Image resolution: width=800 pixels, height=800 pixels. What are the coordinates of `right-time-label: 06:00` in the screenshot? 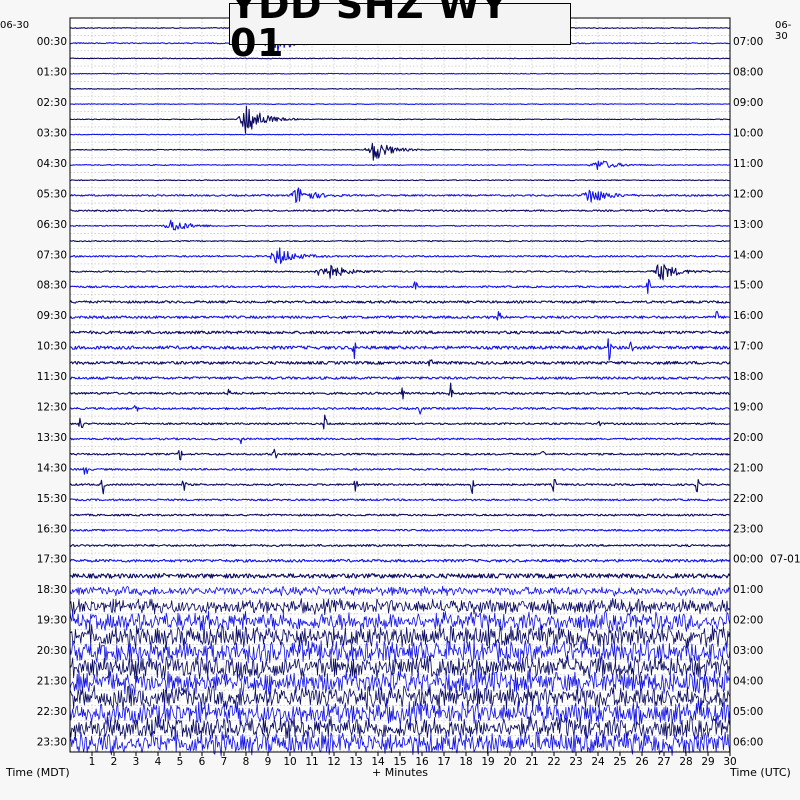 It's located at (748, 742).